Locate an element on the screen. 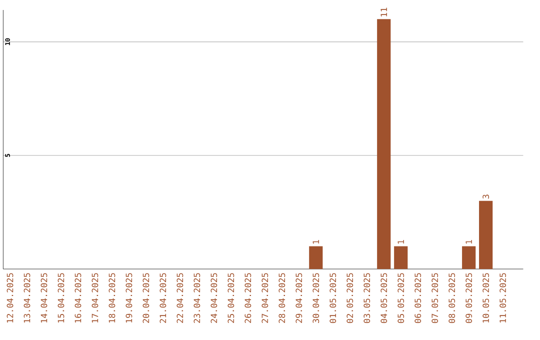 Image resolution: width=540 pixels, height=340 pixels. x-tick-label: 07.05.2025 is located at coordinates (435, 298).